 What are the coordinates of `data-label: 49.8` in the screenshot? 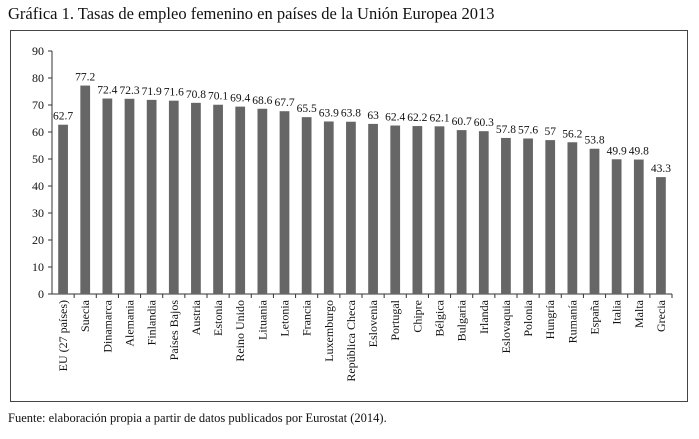 It's located at (639, 152).